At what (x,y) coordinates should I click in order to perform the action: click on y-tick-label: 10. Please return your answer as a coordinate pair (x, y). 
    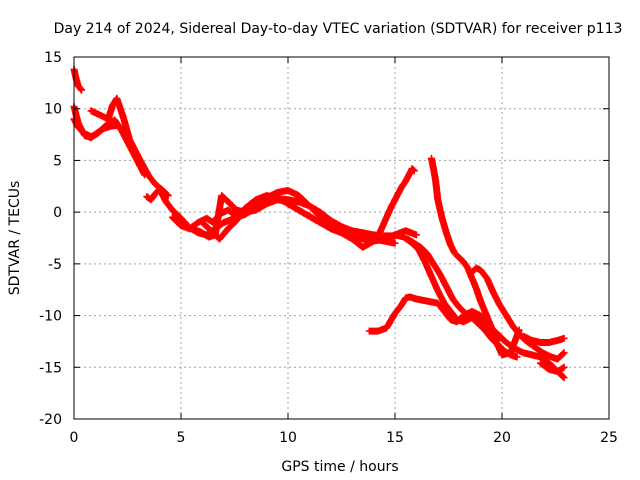
    Looking at the image, I should click on (53, 110).